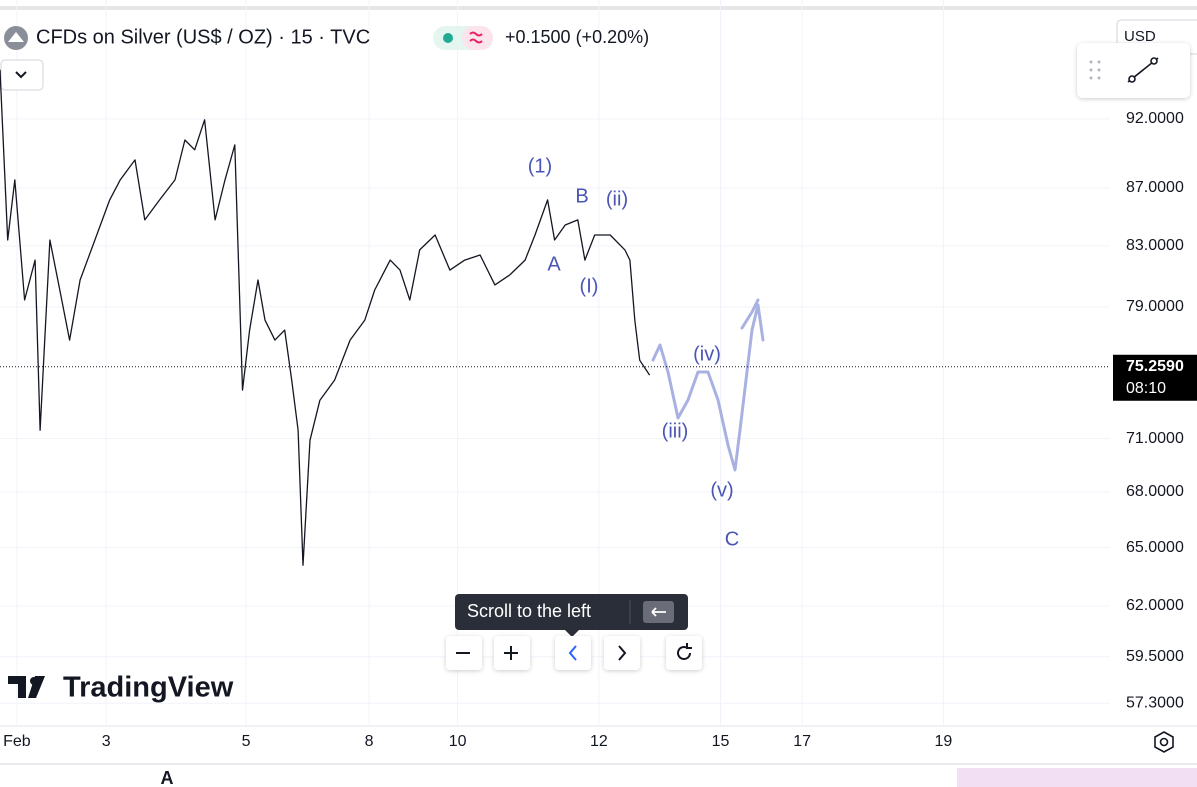 Image resolution: width=1197 pixels, height=787 pixels. I want to click on right-icon, so click(622, 653).